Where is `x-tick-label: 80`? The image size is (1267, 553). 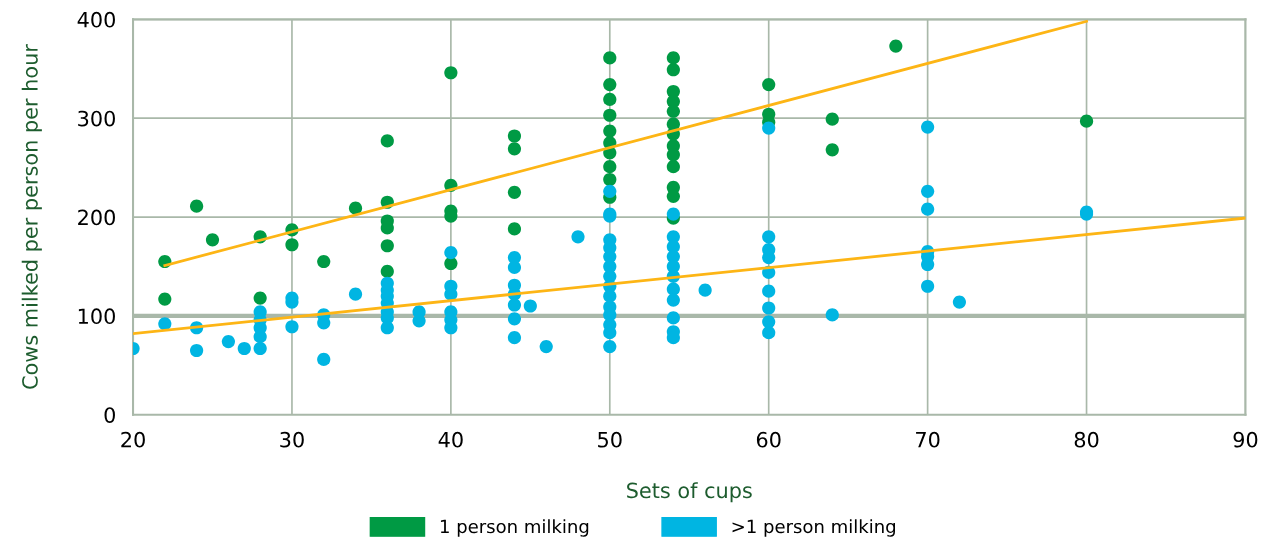 x-tick-label: 80 is located at coordinates (1086, 439).